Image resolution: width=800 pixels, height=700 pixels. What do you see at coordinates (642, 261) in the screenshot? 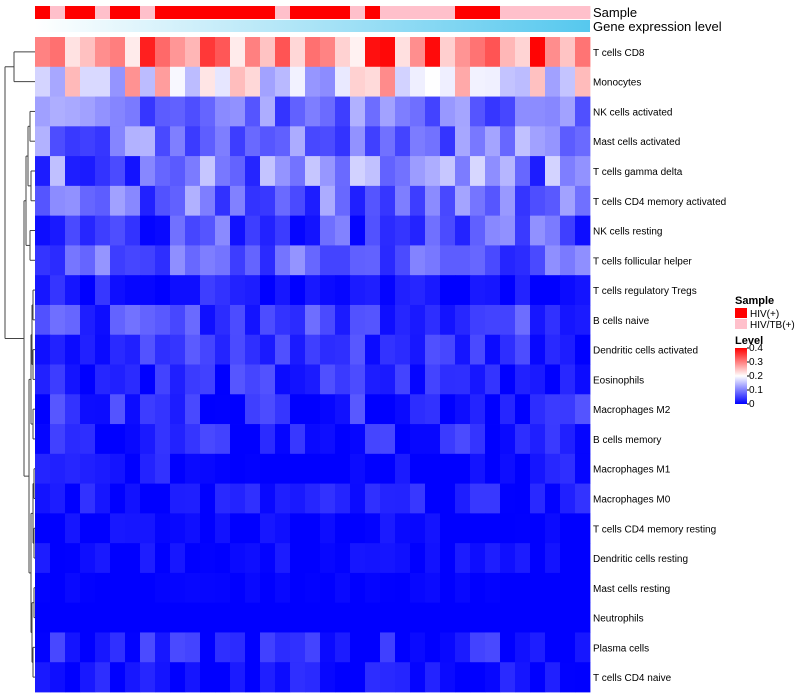
I see `row-label: T cells follicular helper` at bounding box center [642, 261].